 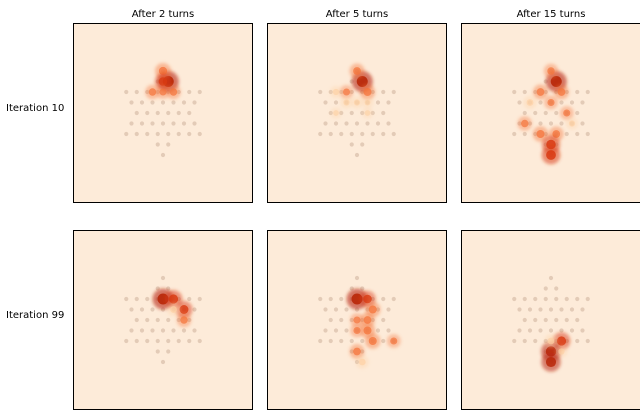 I want to click on column-title: After 15 turns, so click(x=551, y=14).